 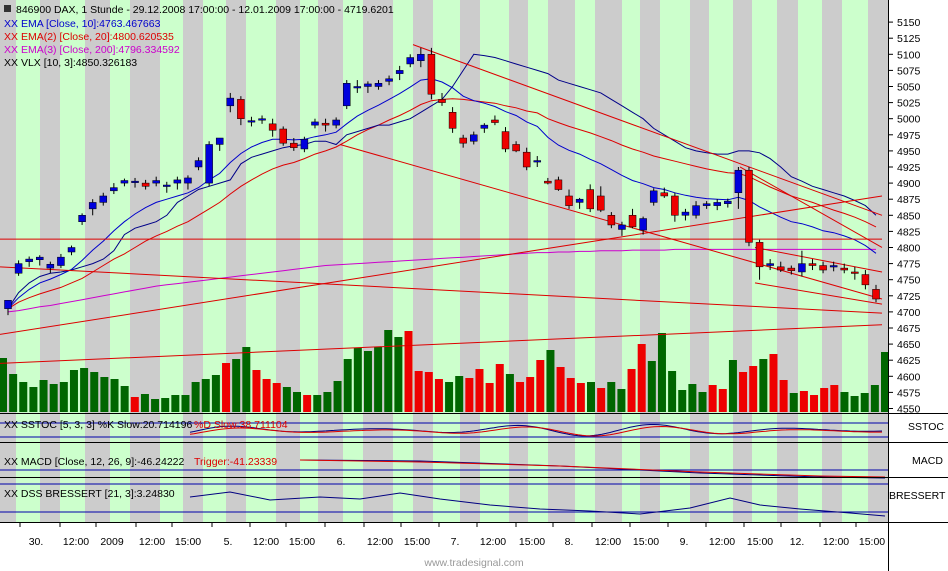 I want to click on y-tick-label: 5000, so click(x=909, y=120).